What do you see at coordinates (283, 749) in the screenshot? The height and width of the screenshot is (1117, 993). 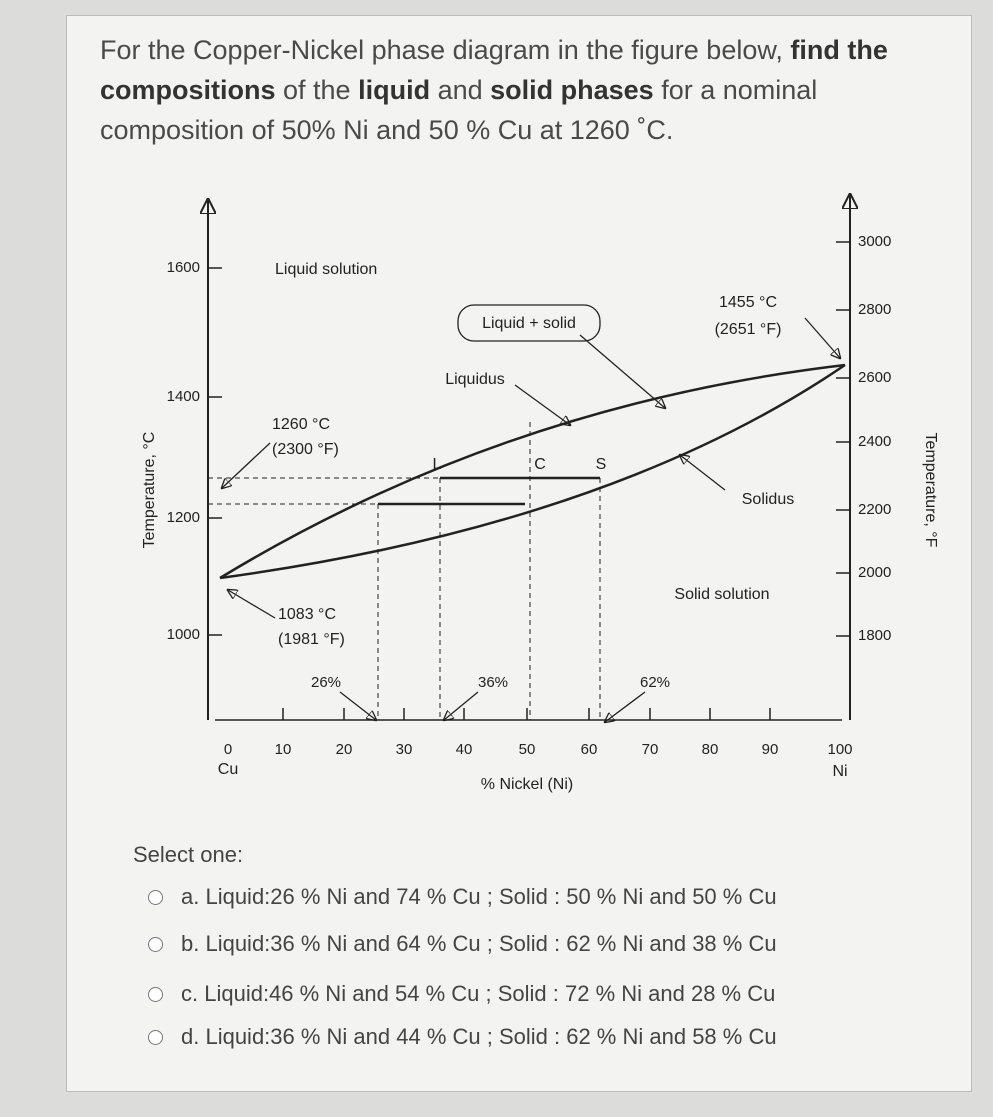 I see `x-tick-label: 10` at bounding box center [283, 749].